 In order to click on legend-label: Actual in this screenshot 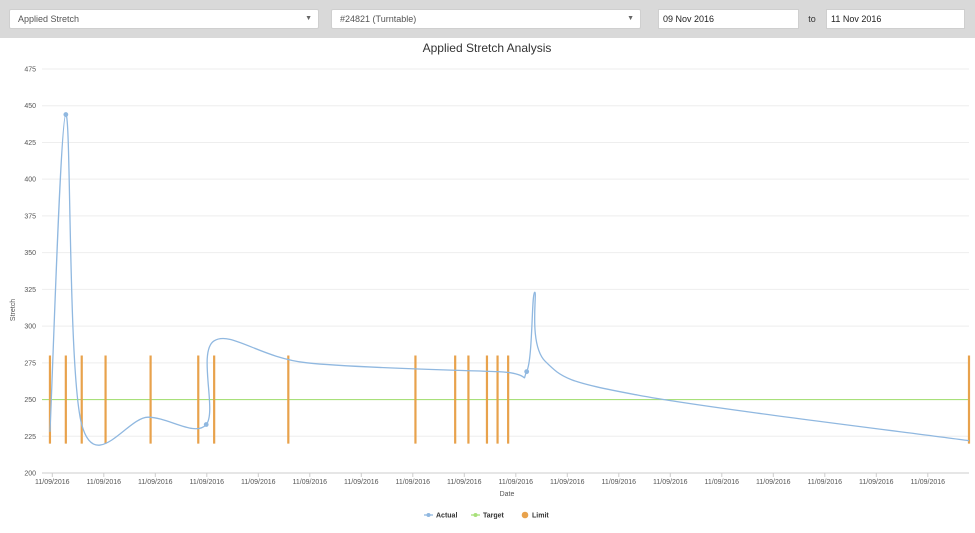, I will do `click(446, 516)`.